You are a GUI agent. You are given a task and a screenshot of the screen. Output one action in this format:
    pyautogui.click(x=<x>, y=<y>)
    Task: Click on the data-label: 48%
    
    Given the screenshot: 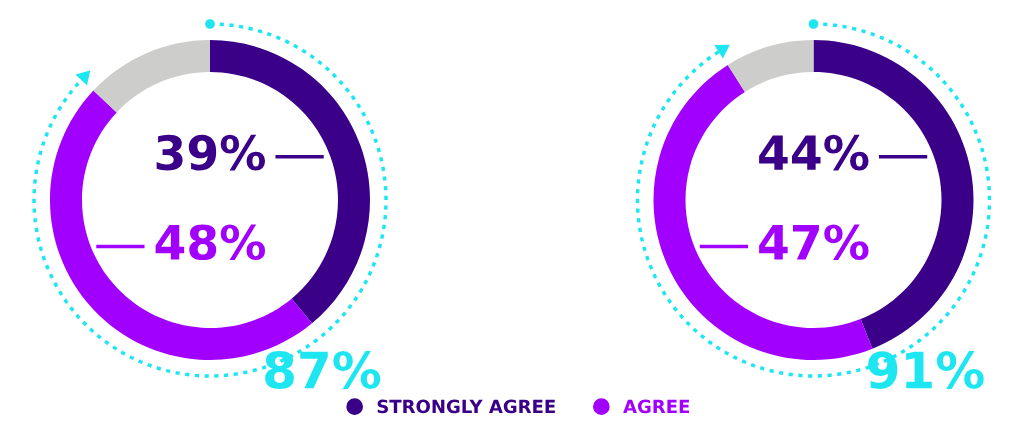 What is the action you would take?
    pyautogui.click(x=210, y=242)
    